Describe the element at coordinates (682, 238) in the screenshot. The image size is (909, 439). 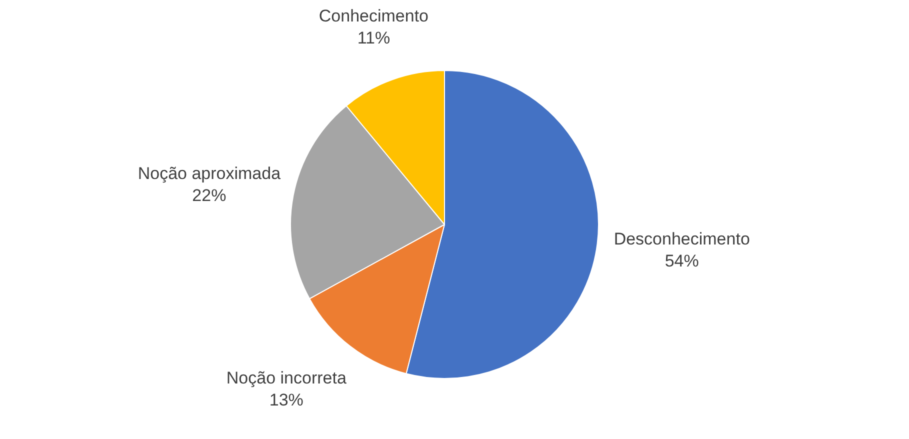
I see `slice-label: Desconhecimento` at that location.